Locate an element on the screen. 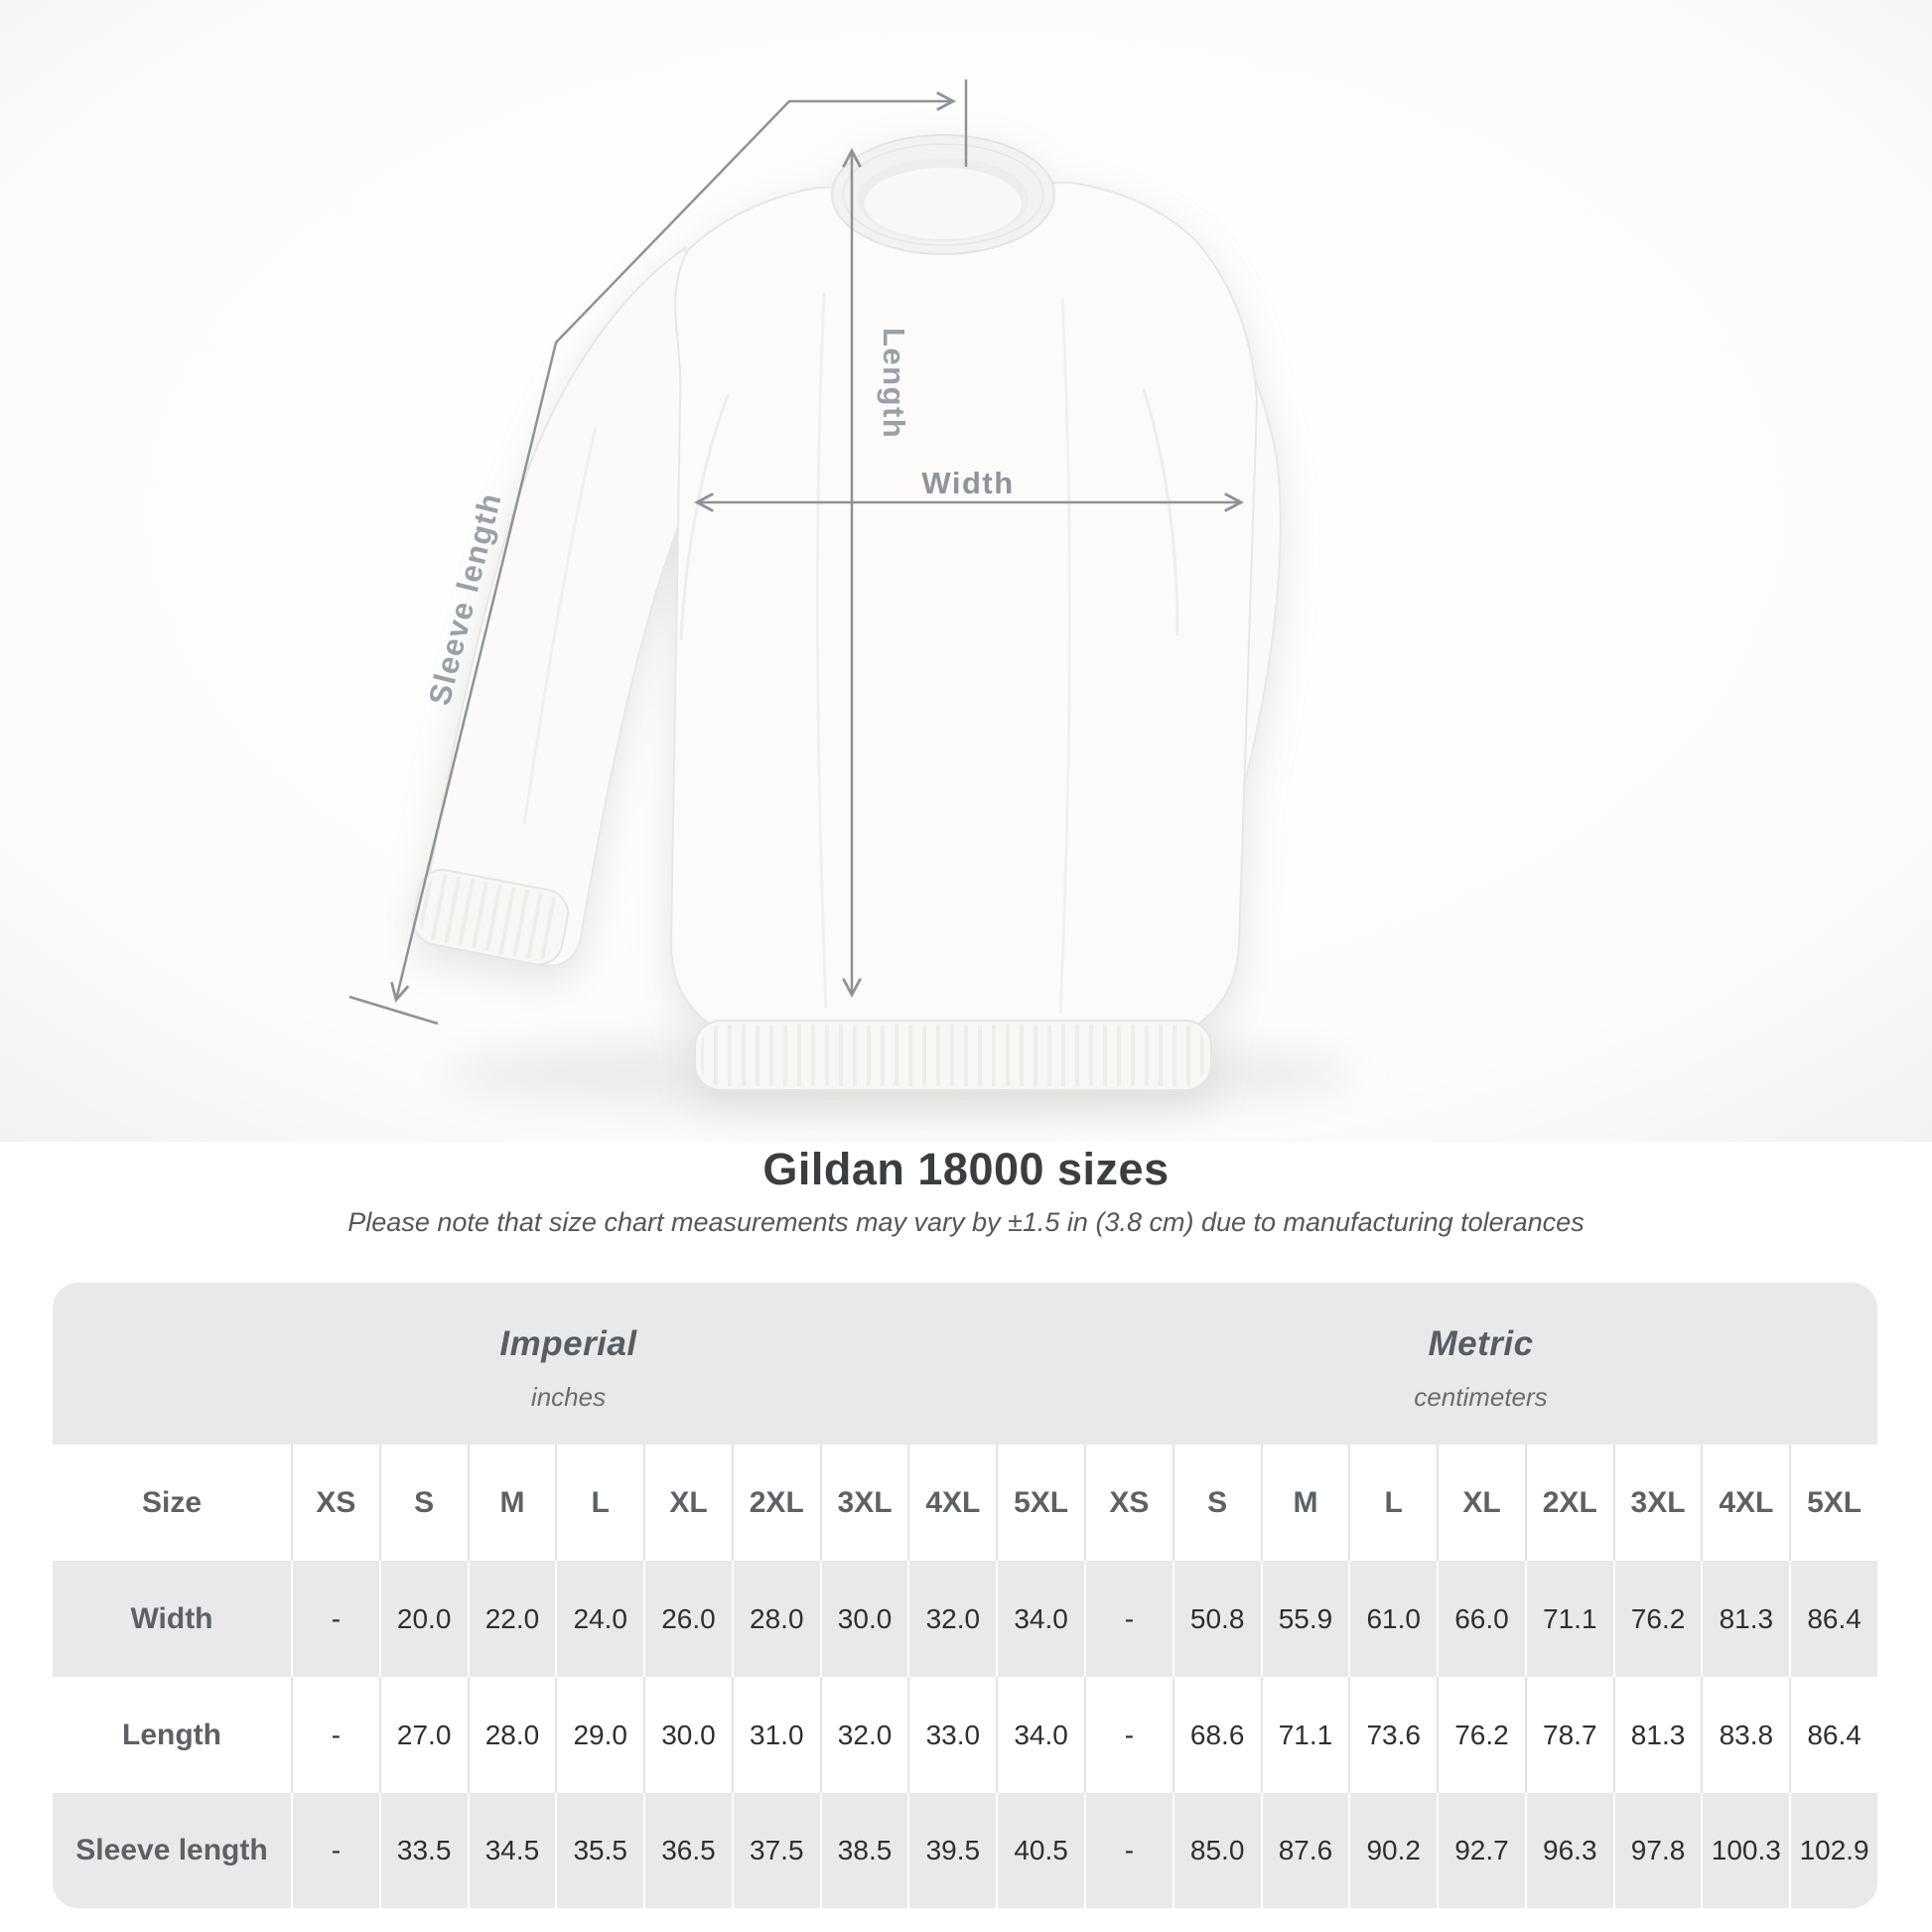  cell-sleeve-length-imperial-xl: 36.5 is located at coordinates (687, 1851).